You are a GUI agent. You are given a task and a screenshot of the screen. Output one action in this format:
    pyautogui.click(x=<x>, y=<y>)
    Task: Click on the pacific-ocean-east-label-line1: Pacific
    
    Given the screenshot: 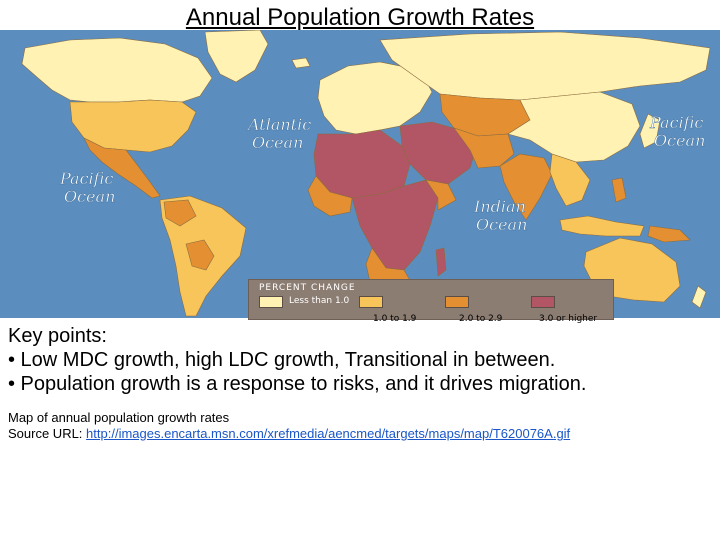 What is the action you would take?
    pyautogui.click(x=676, y=122)
    